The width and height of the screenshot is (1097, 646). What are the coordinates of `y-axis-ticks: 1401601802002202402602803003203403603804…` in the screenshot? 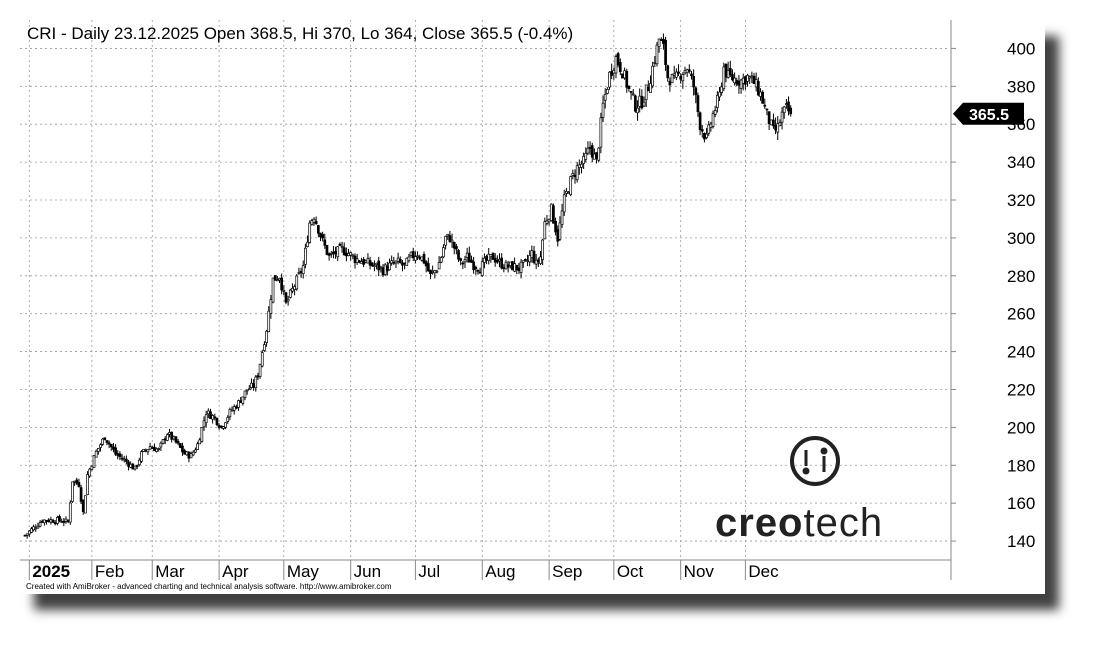 It's located at (993, 295).